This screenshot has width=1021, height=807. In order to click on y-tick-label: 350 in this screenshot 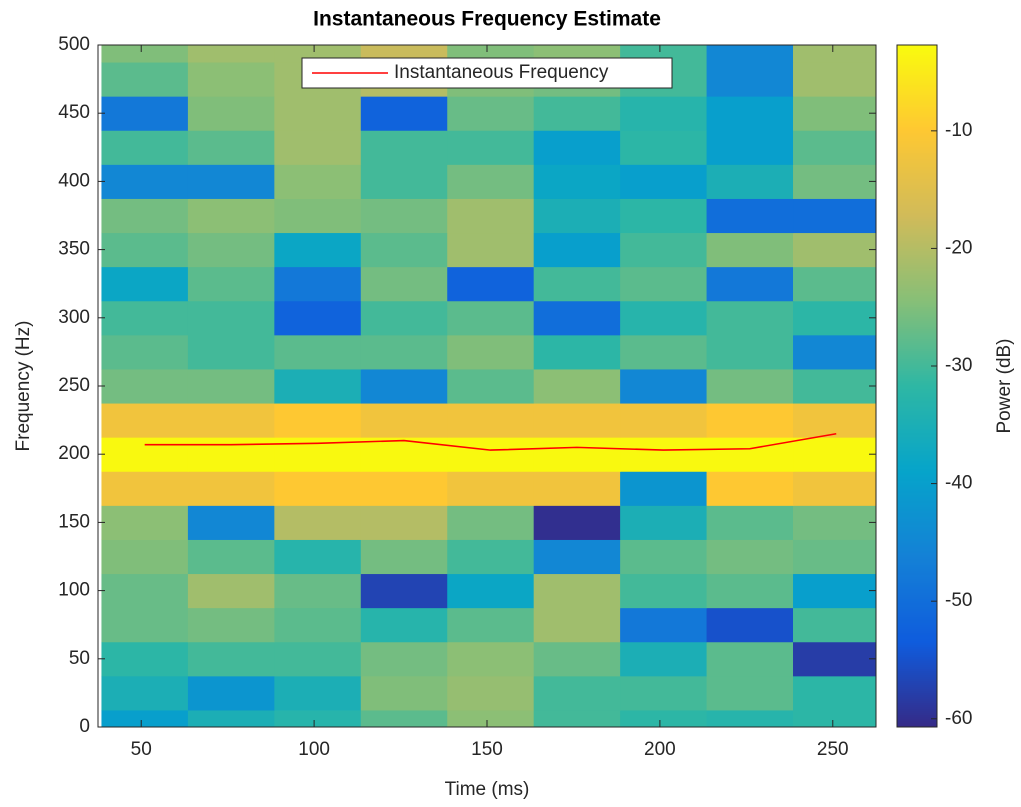, I will do `click(74, 249)`.